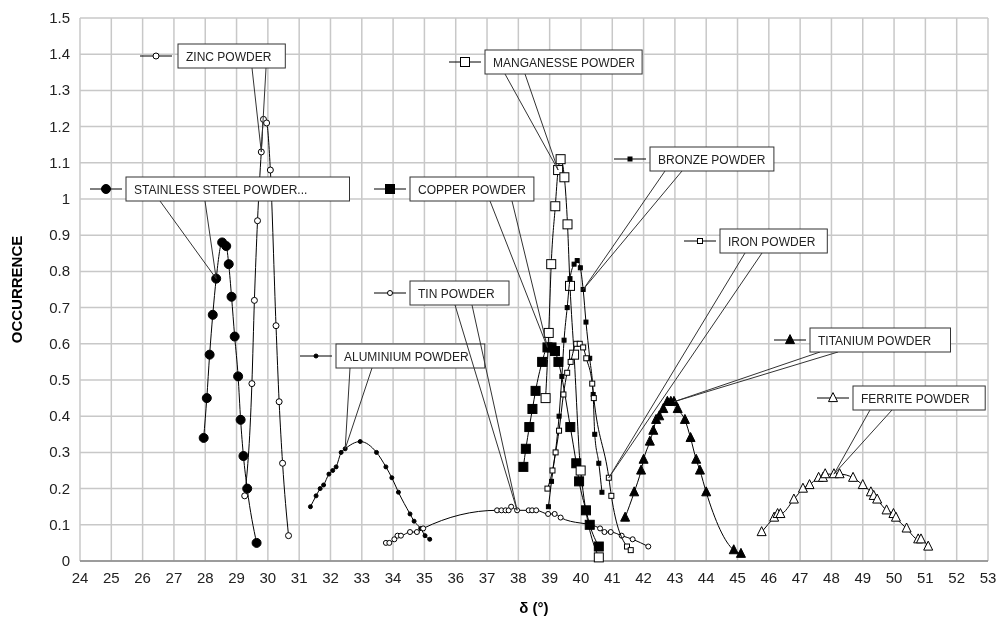  What do you see at coordinates (769, 577) in the screenshot?
I see `x-tick-label: 46` at bounding box center [769, 577].